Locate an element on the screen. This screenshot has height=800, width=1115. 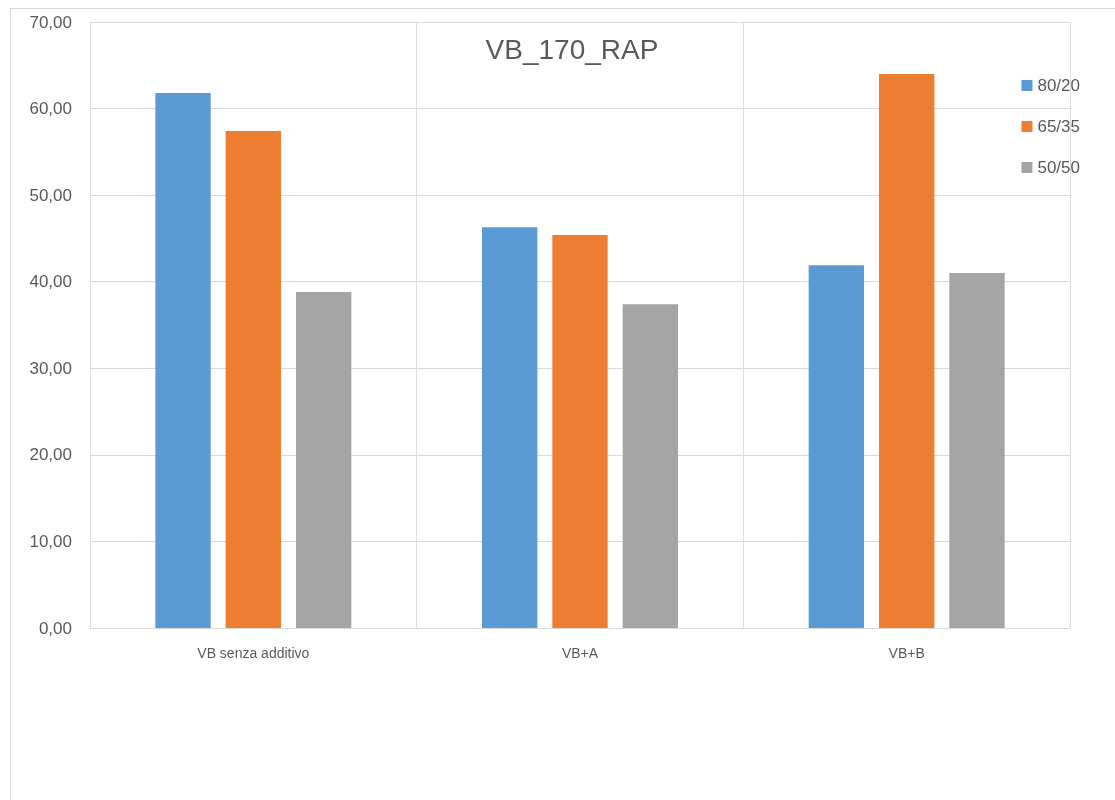
y-tick-label: 30,00 is located at coordinates (50, 368).